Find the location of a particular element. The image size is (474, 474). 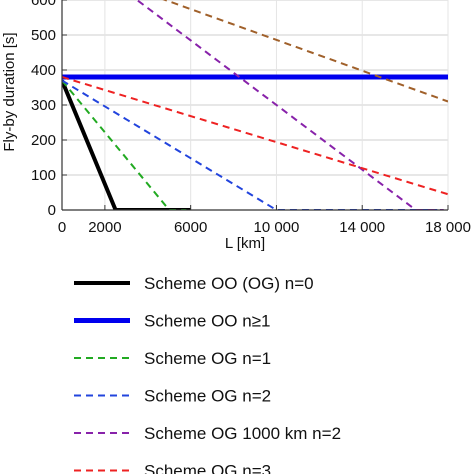

legend-entry: Scheme OG n=3 is located at coordinates (172, 468).